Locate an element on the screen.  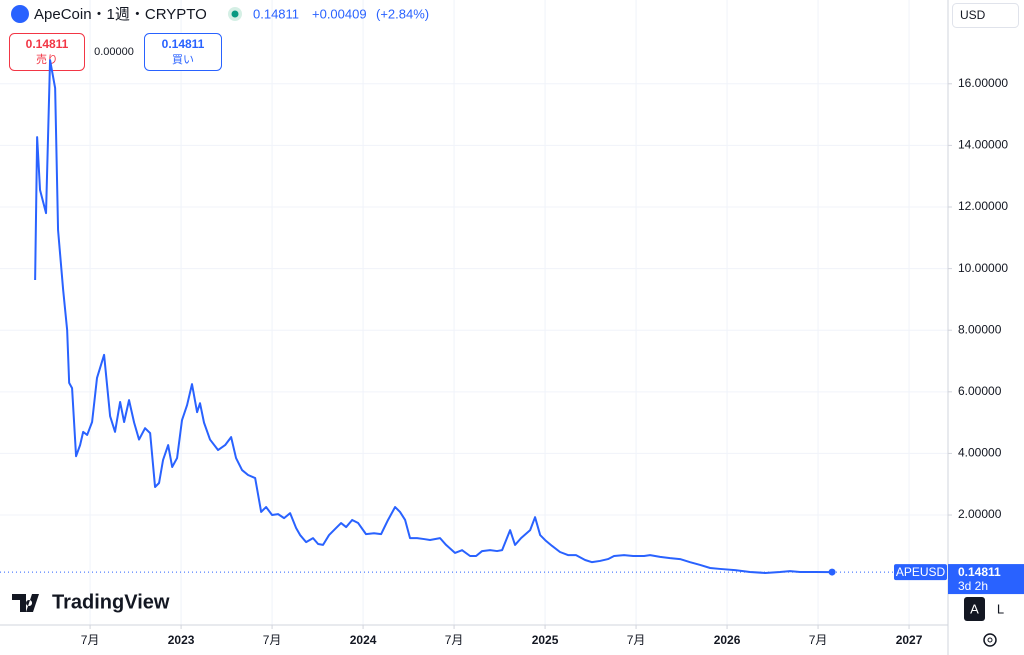
auto-scale-button is located at coordinates (974, 609).